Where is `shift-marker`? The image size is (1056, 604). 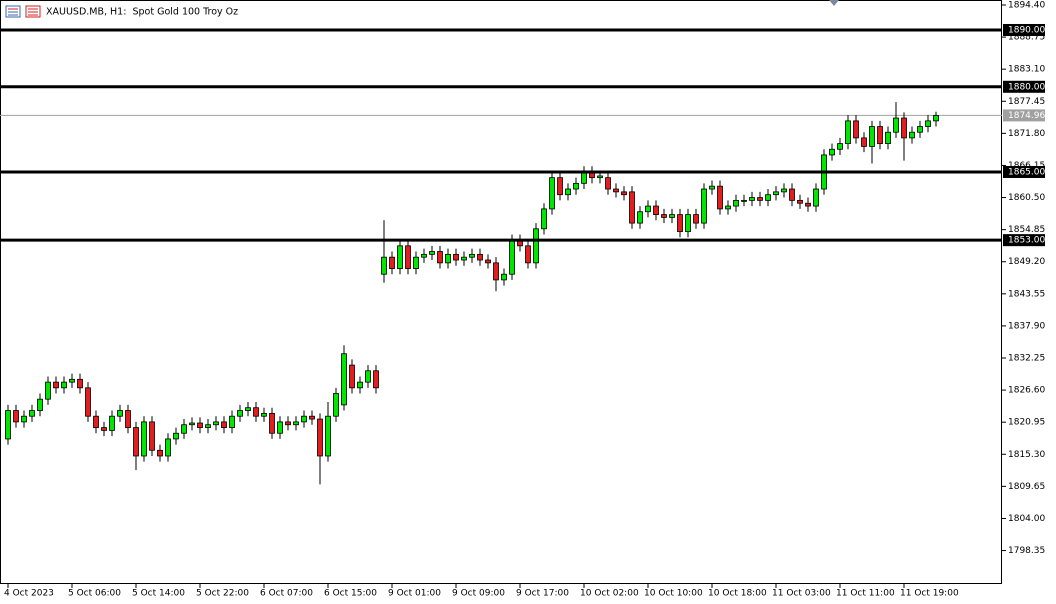 shift-marker is located at coordinates (834, 3).